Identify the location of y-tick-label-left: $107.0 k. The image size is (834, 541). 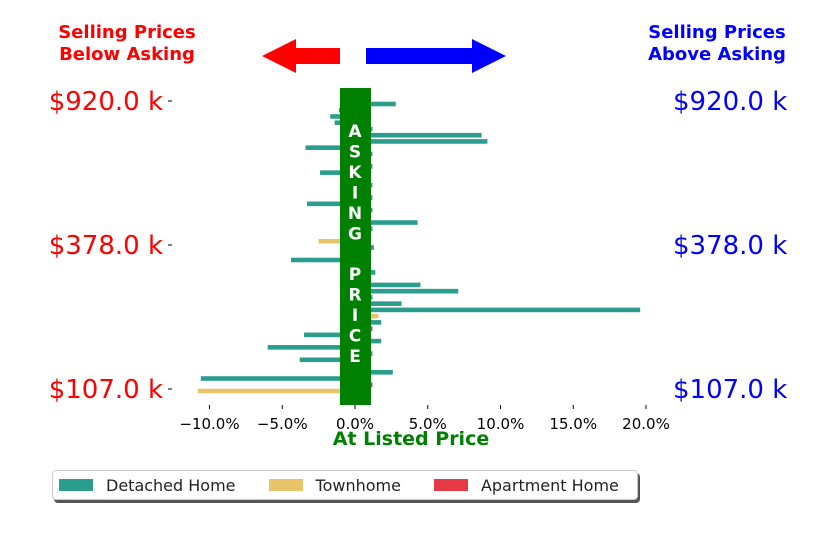
(106, 390).